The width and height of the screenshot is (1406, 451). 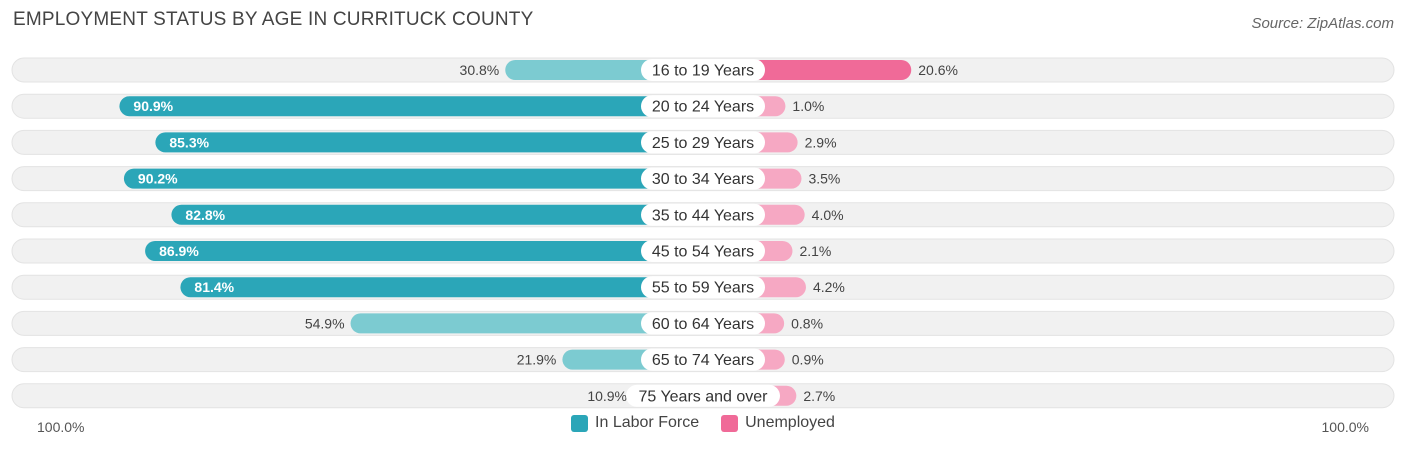 What do you see at coordinates (205, 215) in the screenshot?
I see `labor-force-value-35-to-44-years: 82.8%` at bounding box center [205, 215].